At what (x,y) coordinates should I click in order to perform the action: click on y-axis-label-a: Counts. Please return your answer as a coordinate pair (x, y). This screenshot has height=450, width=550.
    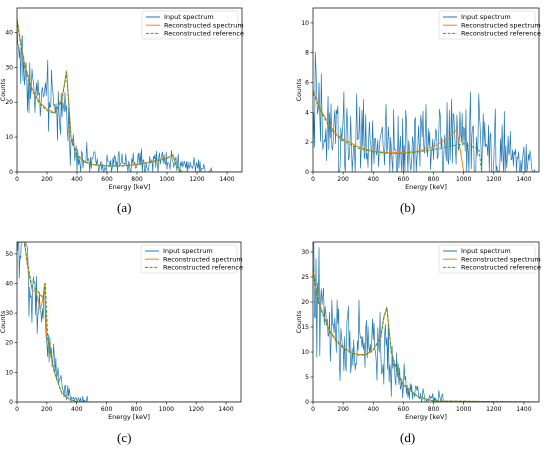
    Looking at the image, I should click on (3, 89).